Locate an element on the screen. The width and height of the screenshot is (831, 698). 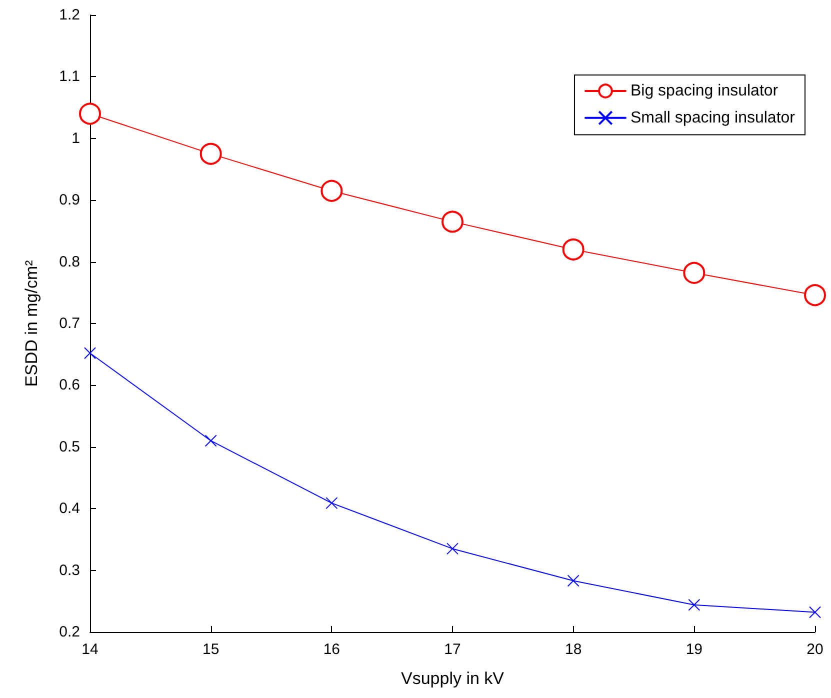
y-tick-label: 0.2 is located at coordinates (69, 632).